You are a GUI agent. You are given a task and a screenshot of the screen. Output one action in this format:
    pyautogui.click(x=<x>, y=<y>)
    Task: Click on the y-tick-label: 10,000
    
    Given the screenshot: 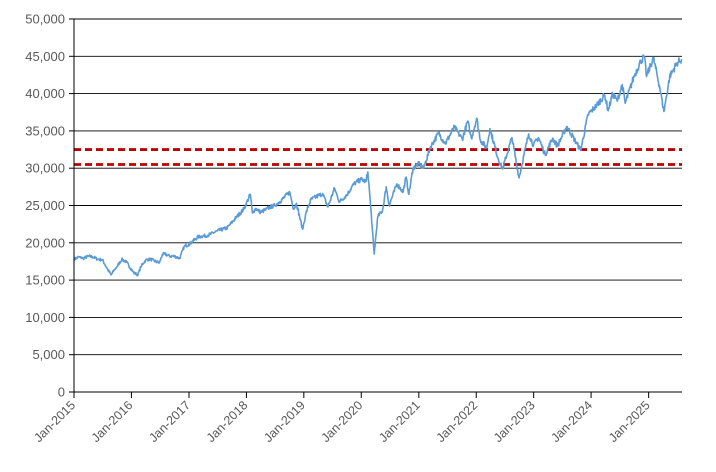 What is the action you would take?
    pyautogui.click(x=45, y=317)
    